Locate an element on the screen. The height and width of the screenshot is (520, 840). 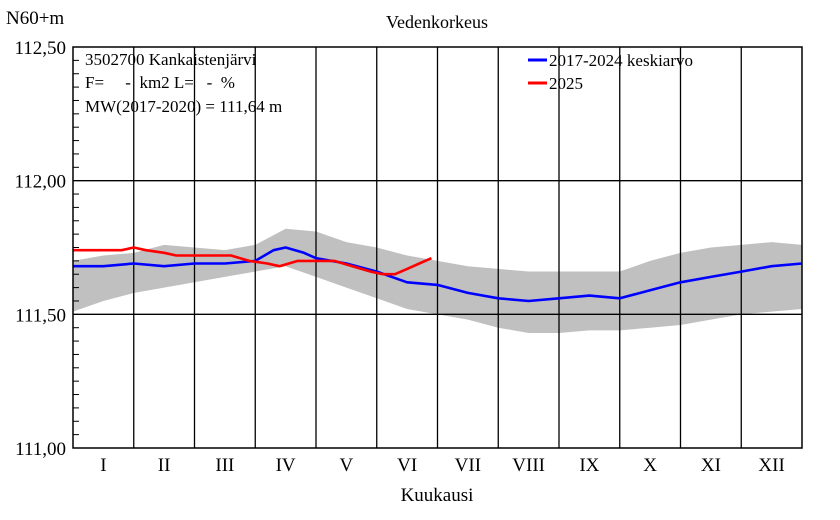
month-label-II: II is located at coordinates (164, 465).